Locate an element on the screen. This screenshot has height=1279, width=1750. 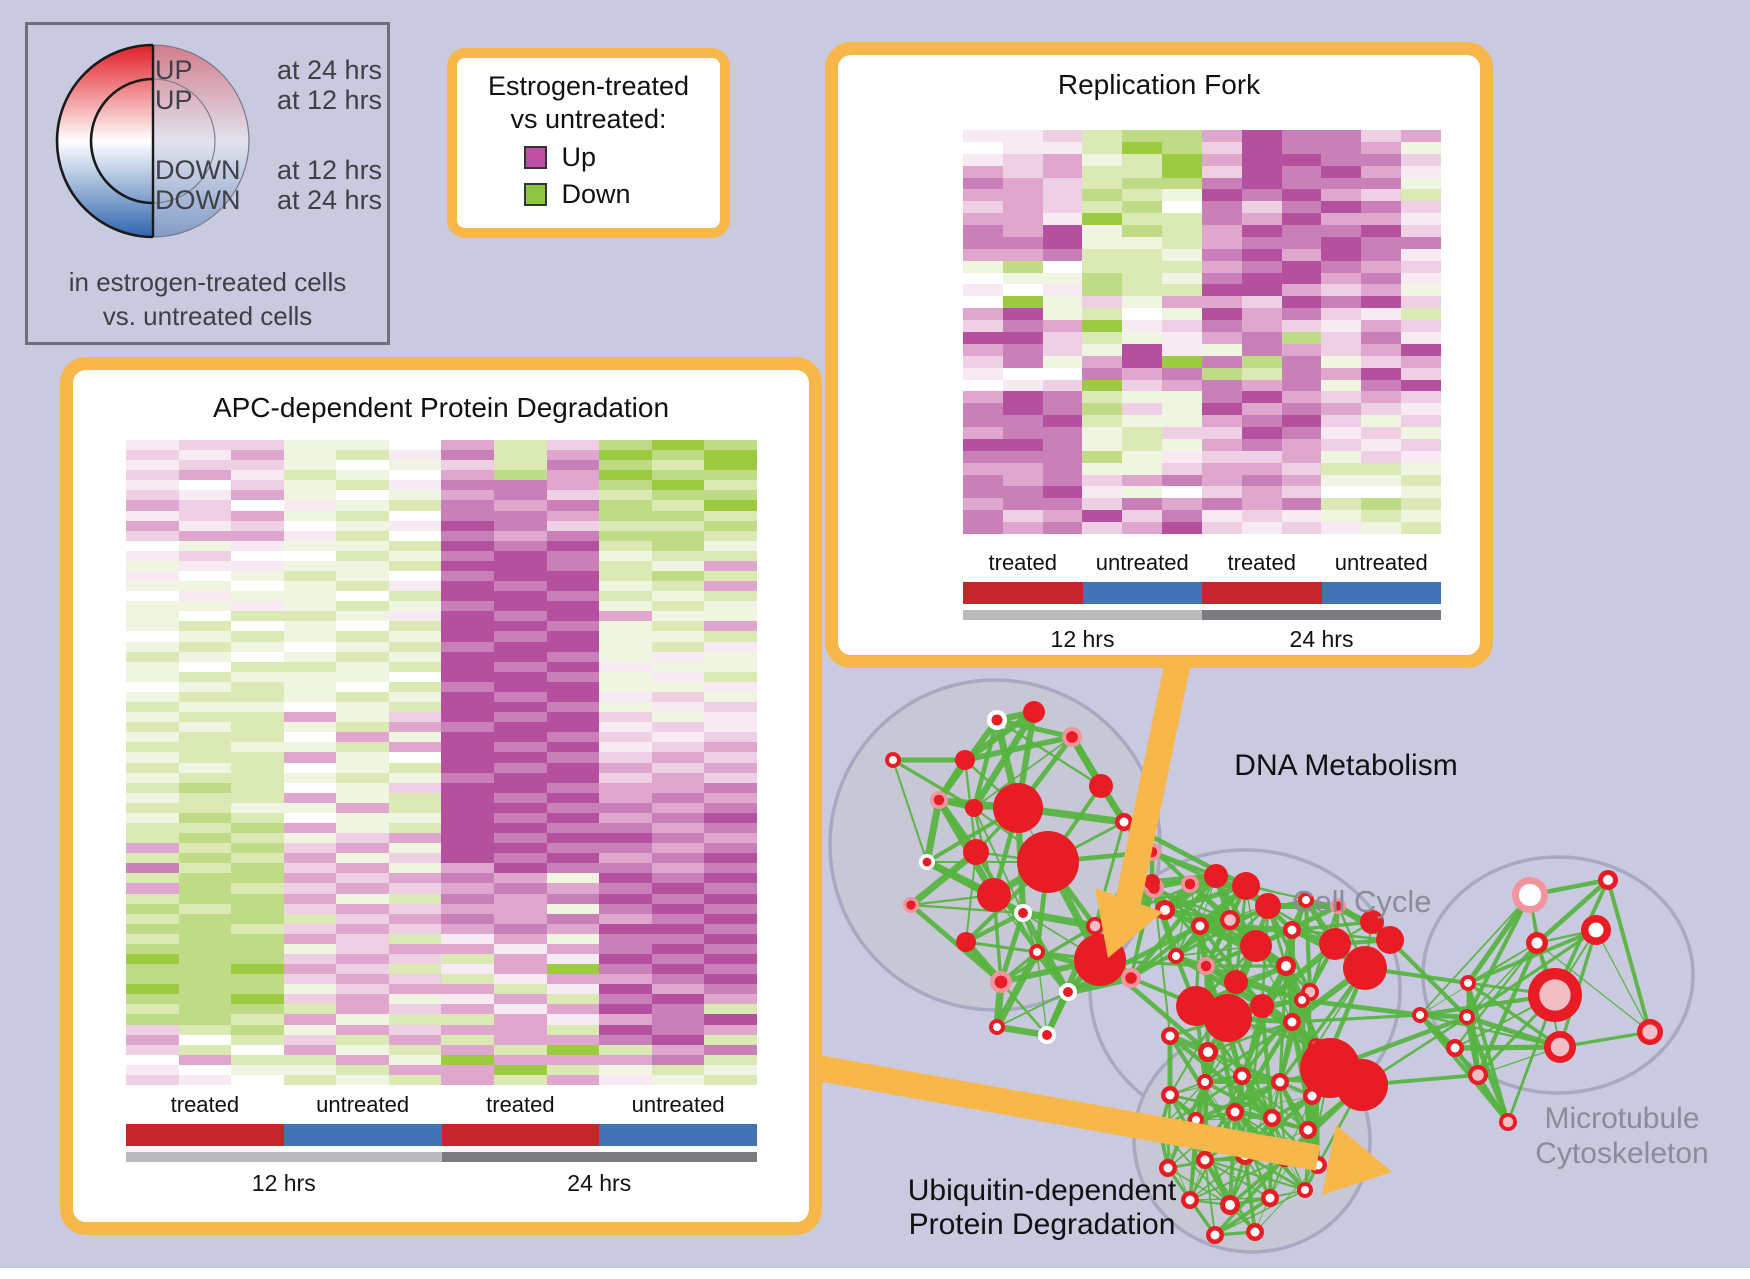
updown-caption-line1: in estrogen-treated cells is located at coordinates (207, 282).